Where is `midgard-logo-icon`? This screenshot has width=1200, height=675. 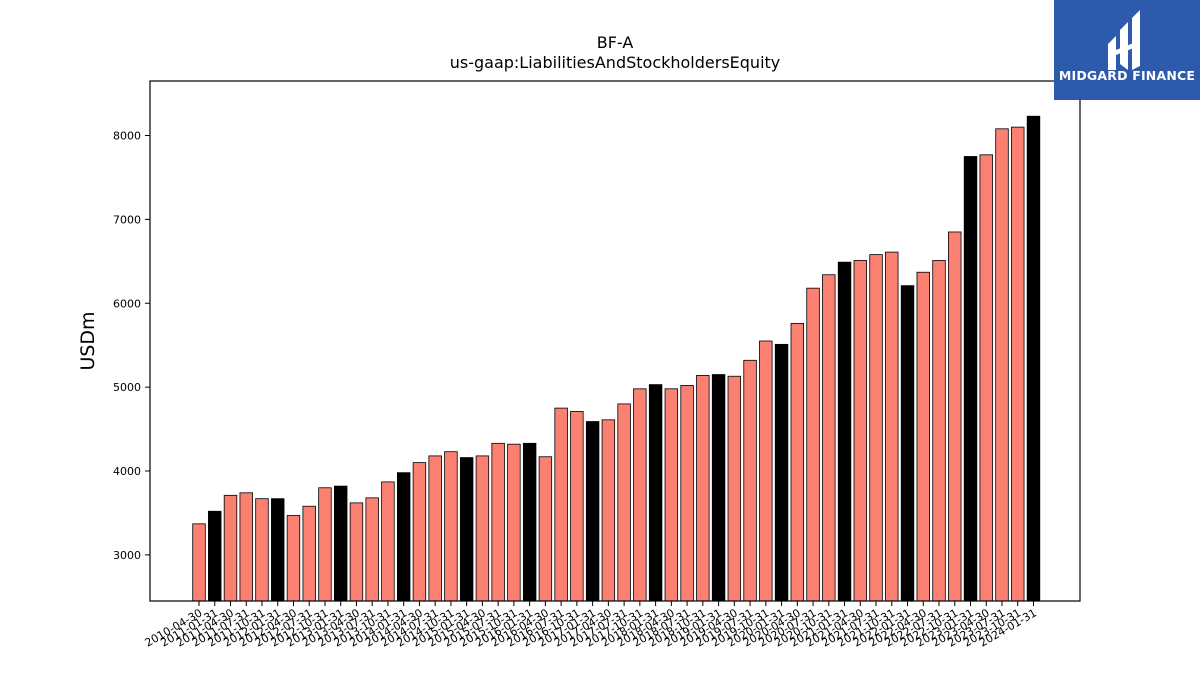
midgard-logo-icon is located at coordinates (1124, 40).